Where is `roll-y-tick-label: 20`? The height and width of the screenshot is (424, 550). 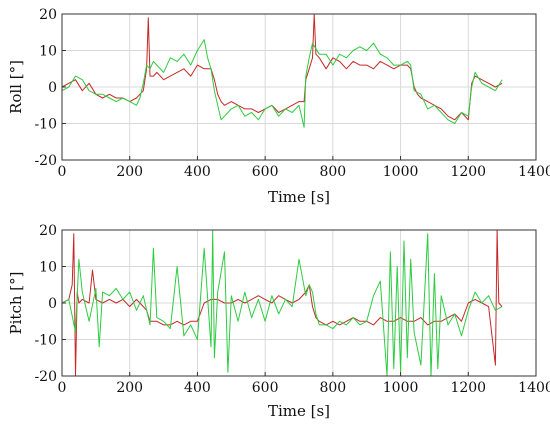
roll-y-tick-label: 20 is located at coordinates (48, 15).